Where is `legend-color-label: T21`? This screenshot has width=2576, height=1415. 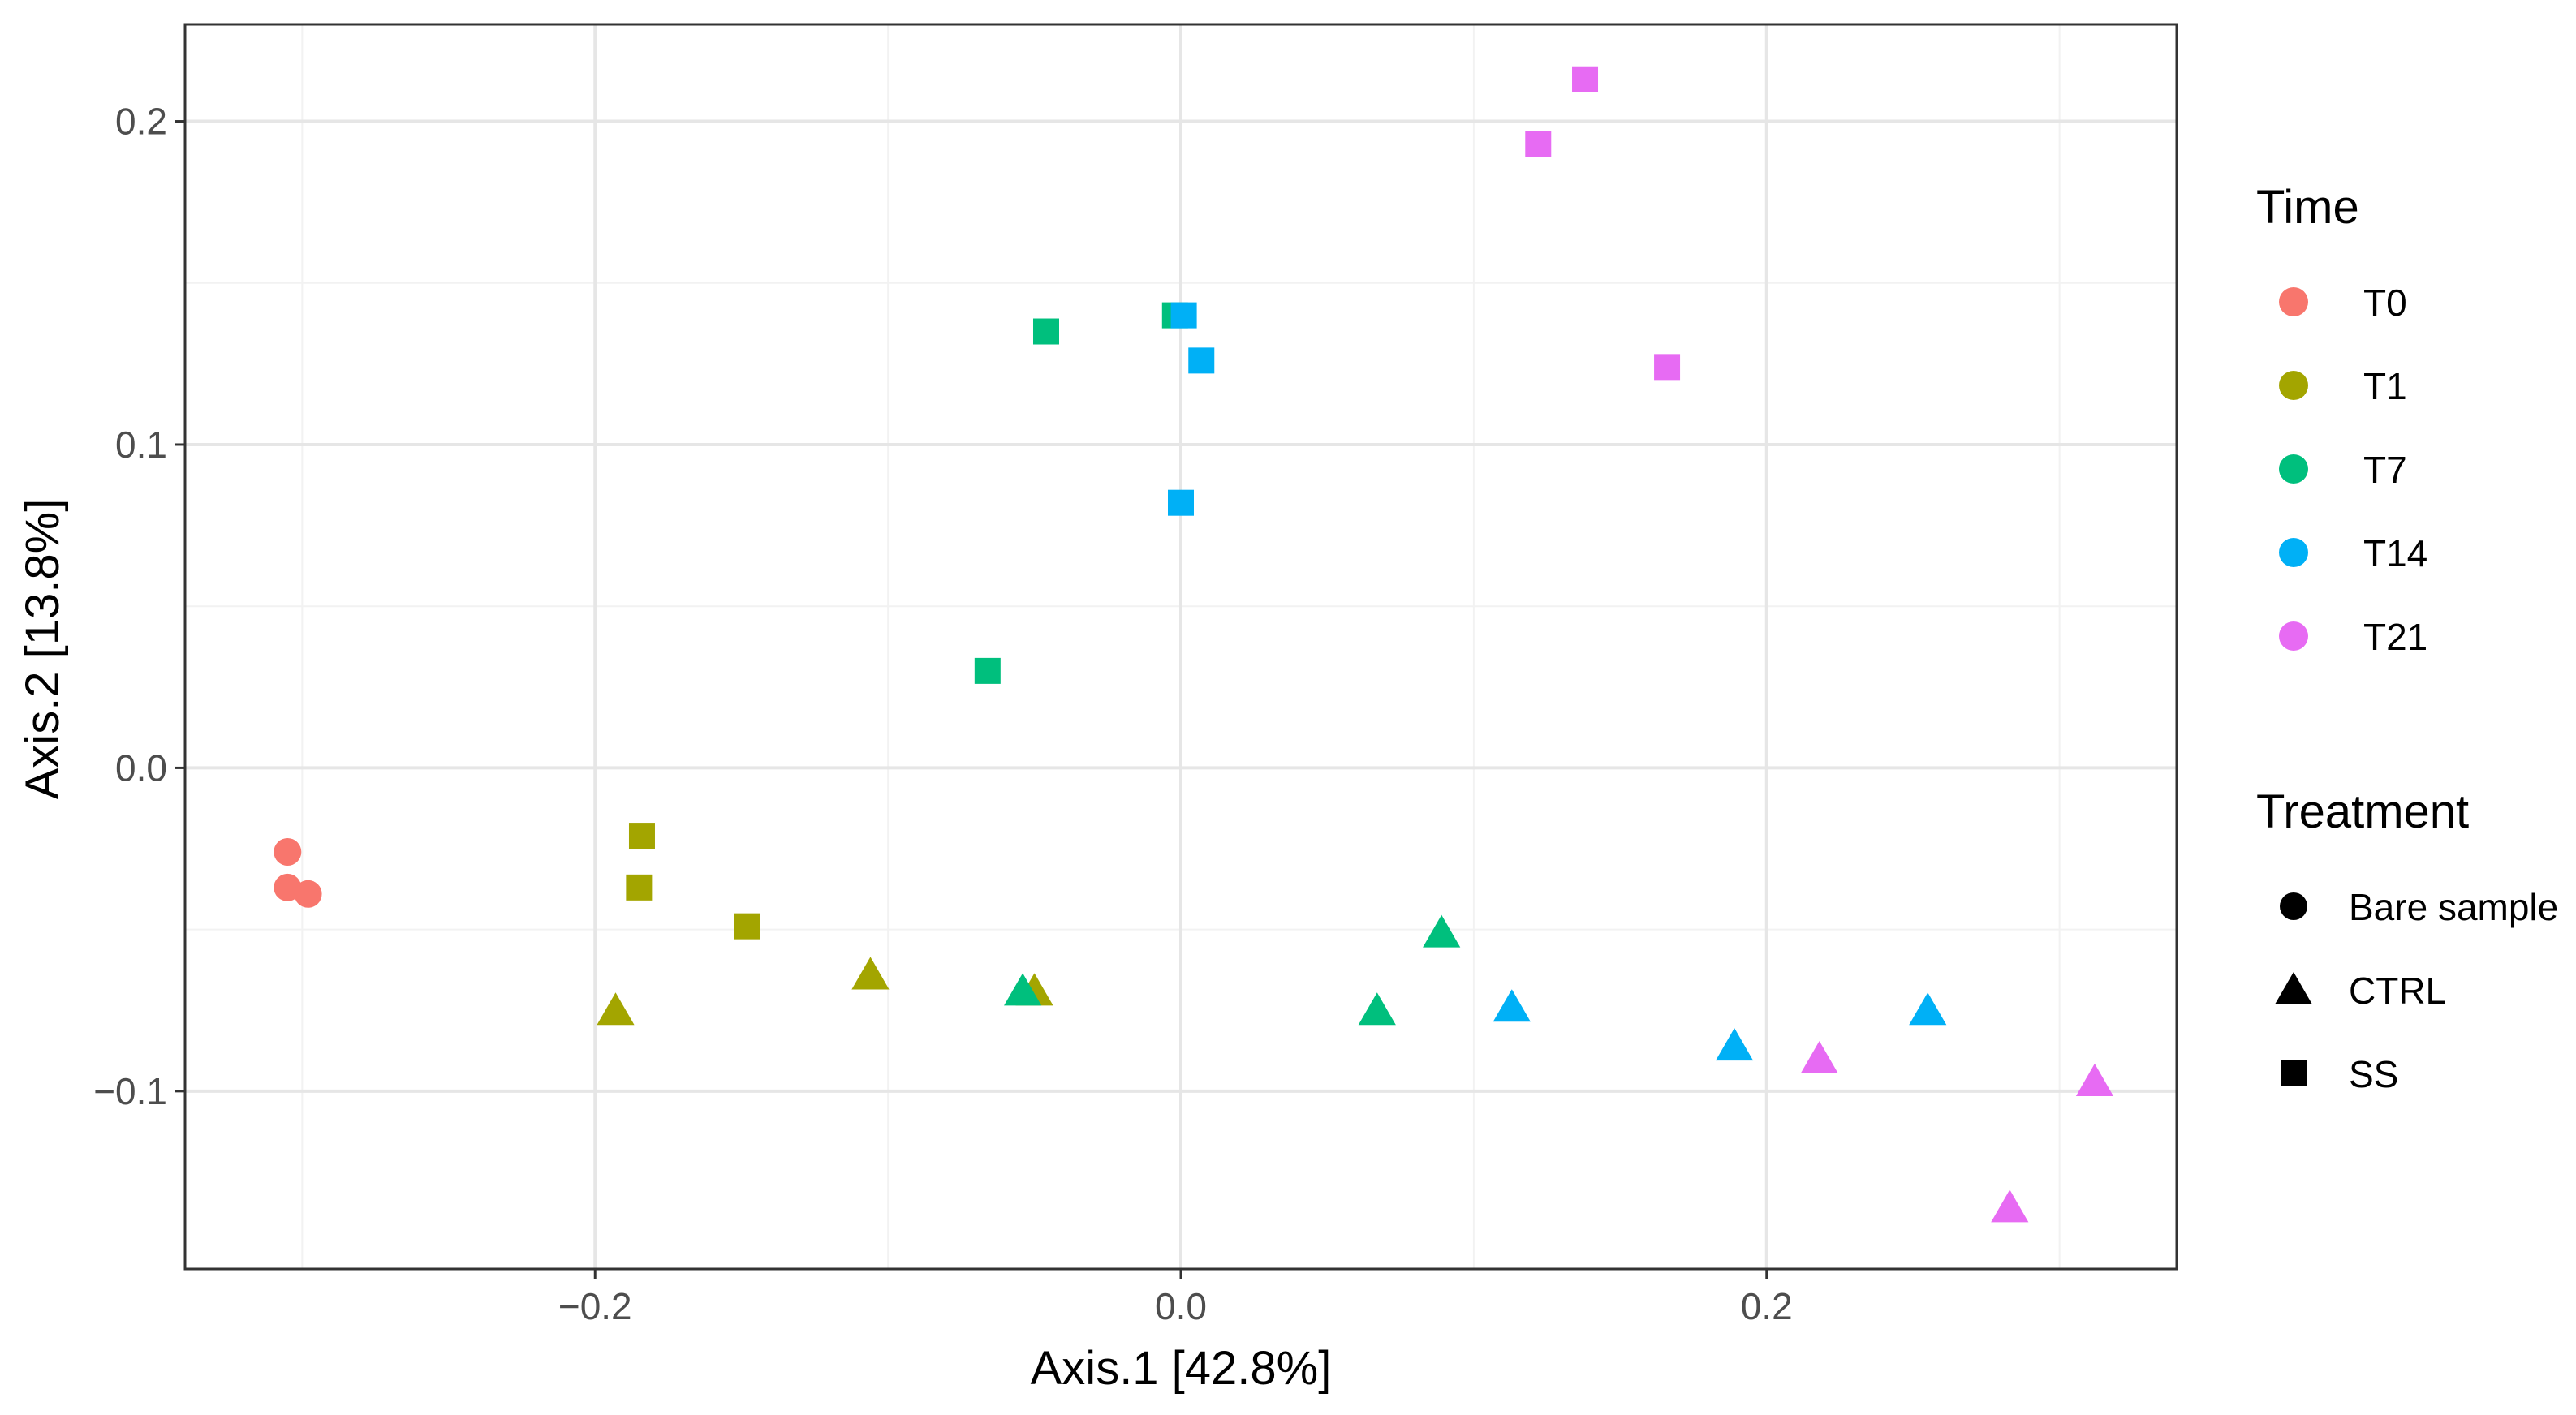
legend-color-label: T21 is located at coordinates (2395, 637).